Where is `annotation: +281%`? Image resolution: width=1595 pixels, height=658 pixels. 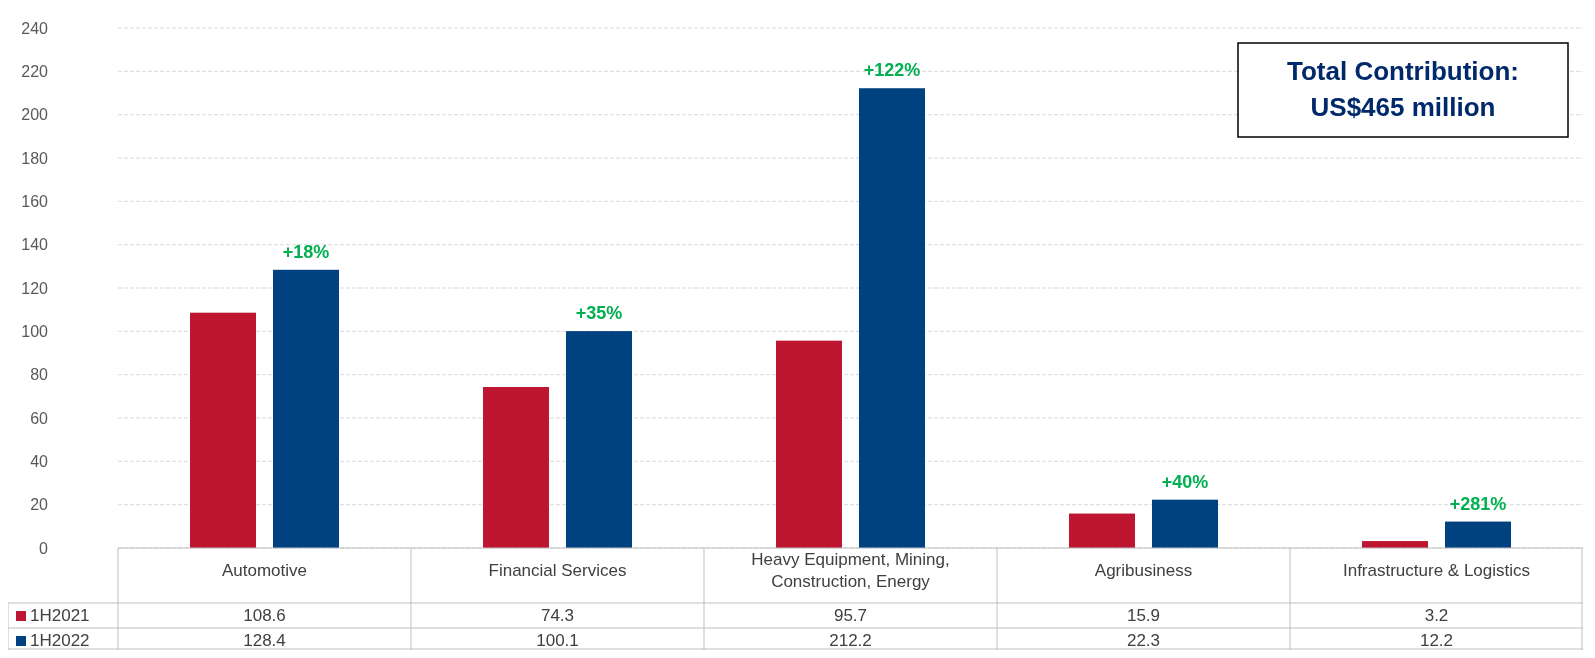 annotation: +281% is located at coordinates (1478, 503).